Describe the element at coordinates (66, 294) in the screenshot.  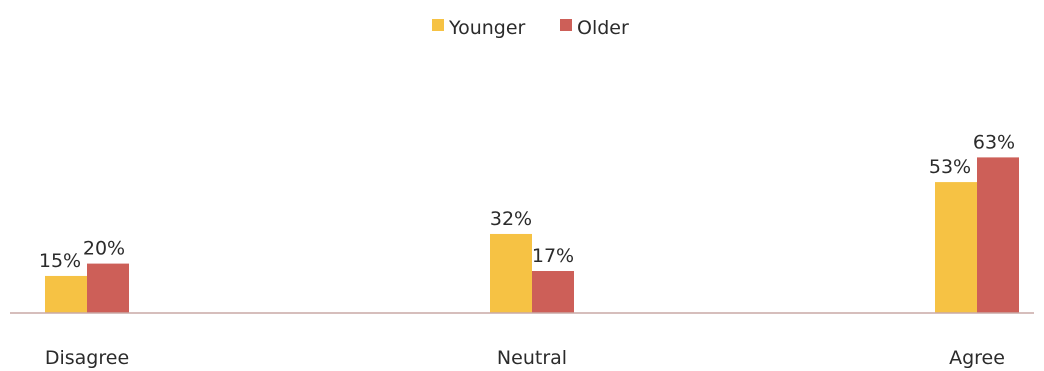
I see `bar-younger-disagree` at that location.